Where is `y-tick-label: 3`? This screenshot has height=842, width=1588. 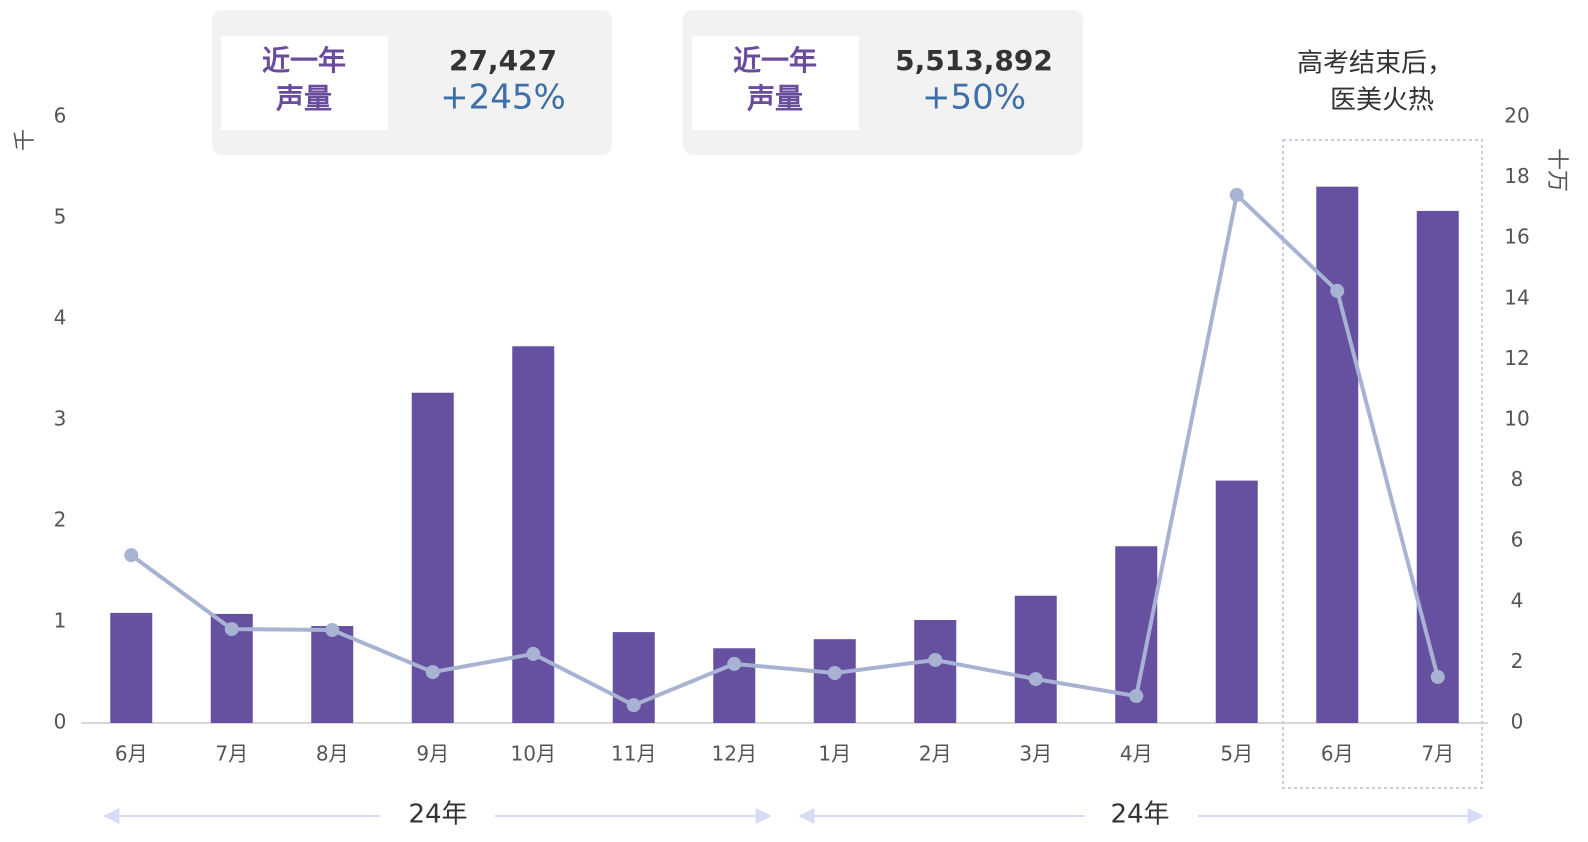 y-tick-label: 3 is located at coordinates (60, 419).